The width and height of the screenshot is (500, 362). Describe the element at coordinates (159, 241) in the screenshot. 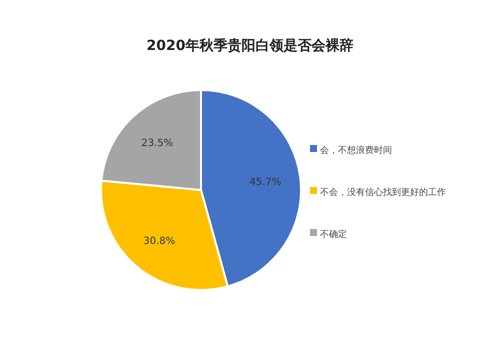

I see `data-label: 30.8%` at that location.